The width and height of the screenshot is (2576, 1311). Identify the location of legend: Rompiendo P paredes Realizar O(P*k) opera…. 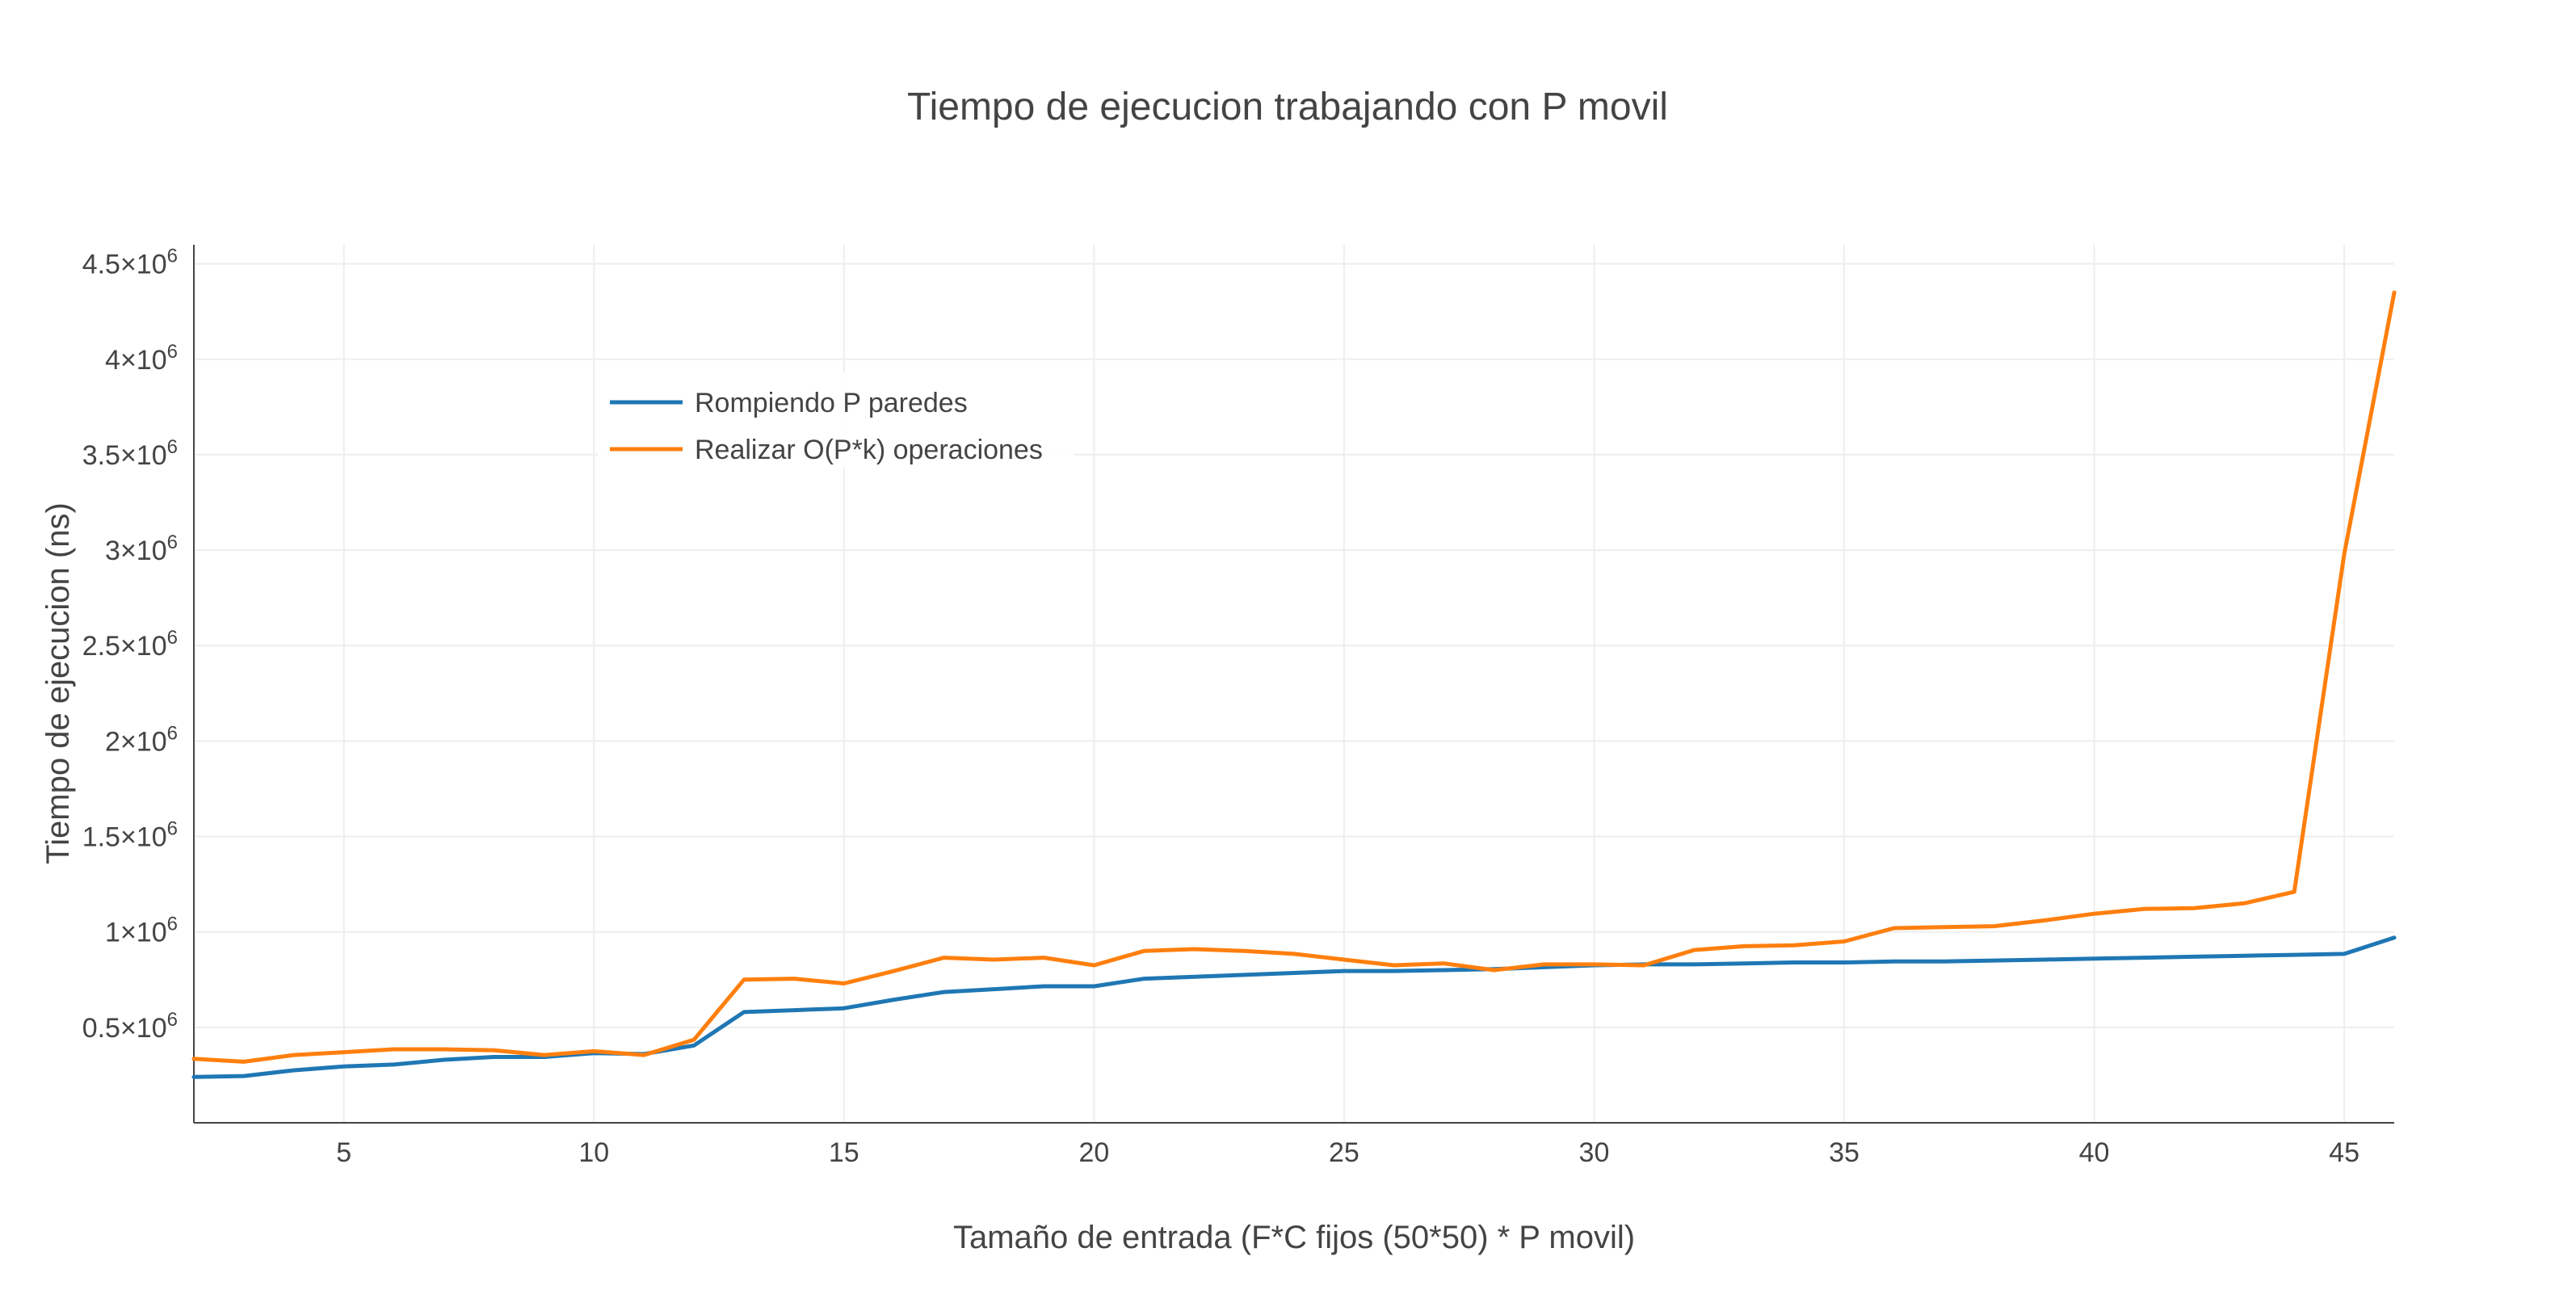
(836, 419).